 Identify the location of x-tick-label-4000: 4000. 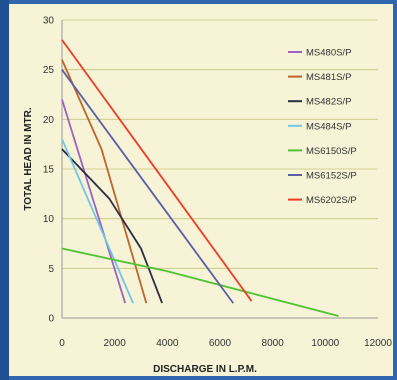
(167, 343).